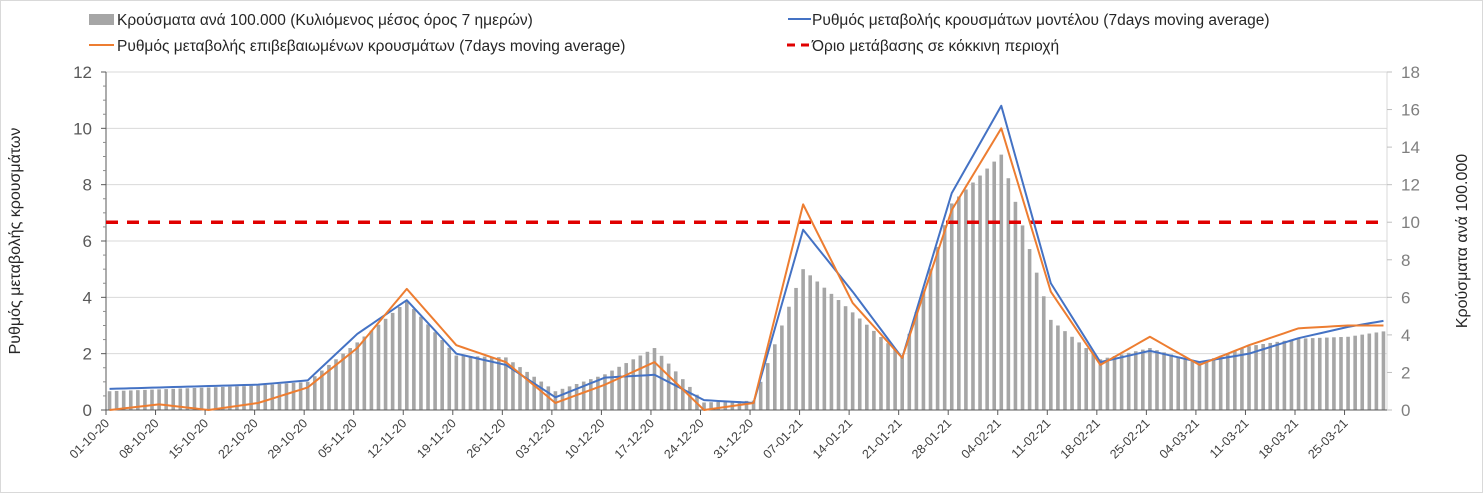 This screenshot has width=1483, height=493. I want to click on y-right-tick-label: 8, so click(1405, 260).